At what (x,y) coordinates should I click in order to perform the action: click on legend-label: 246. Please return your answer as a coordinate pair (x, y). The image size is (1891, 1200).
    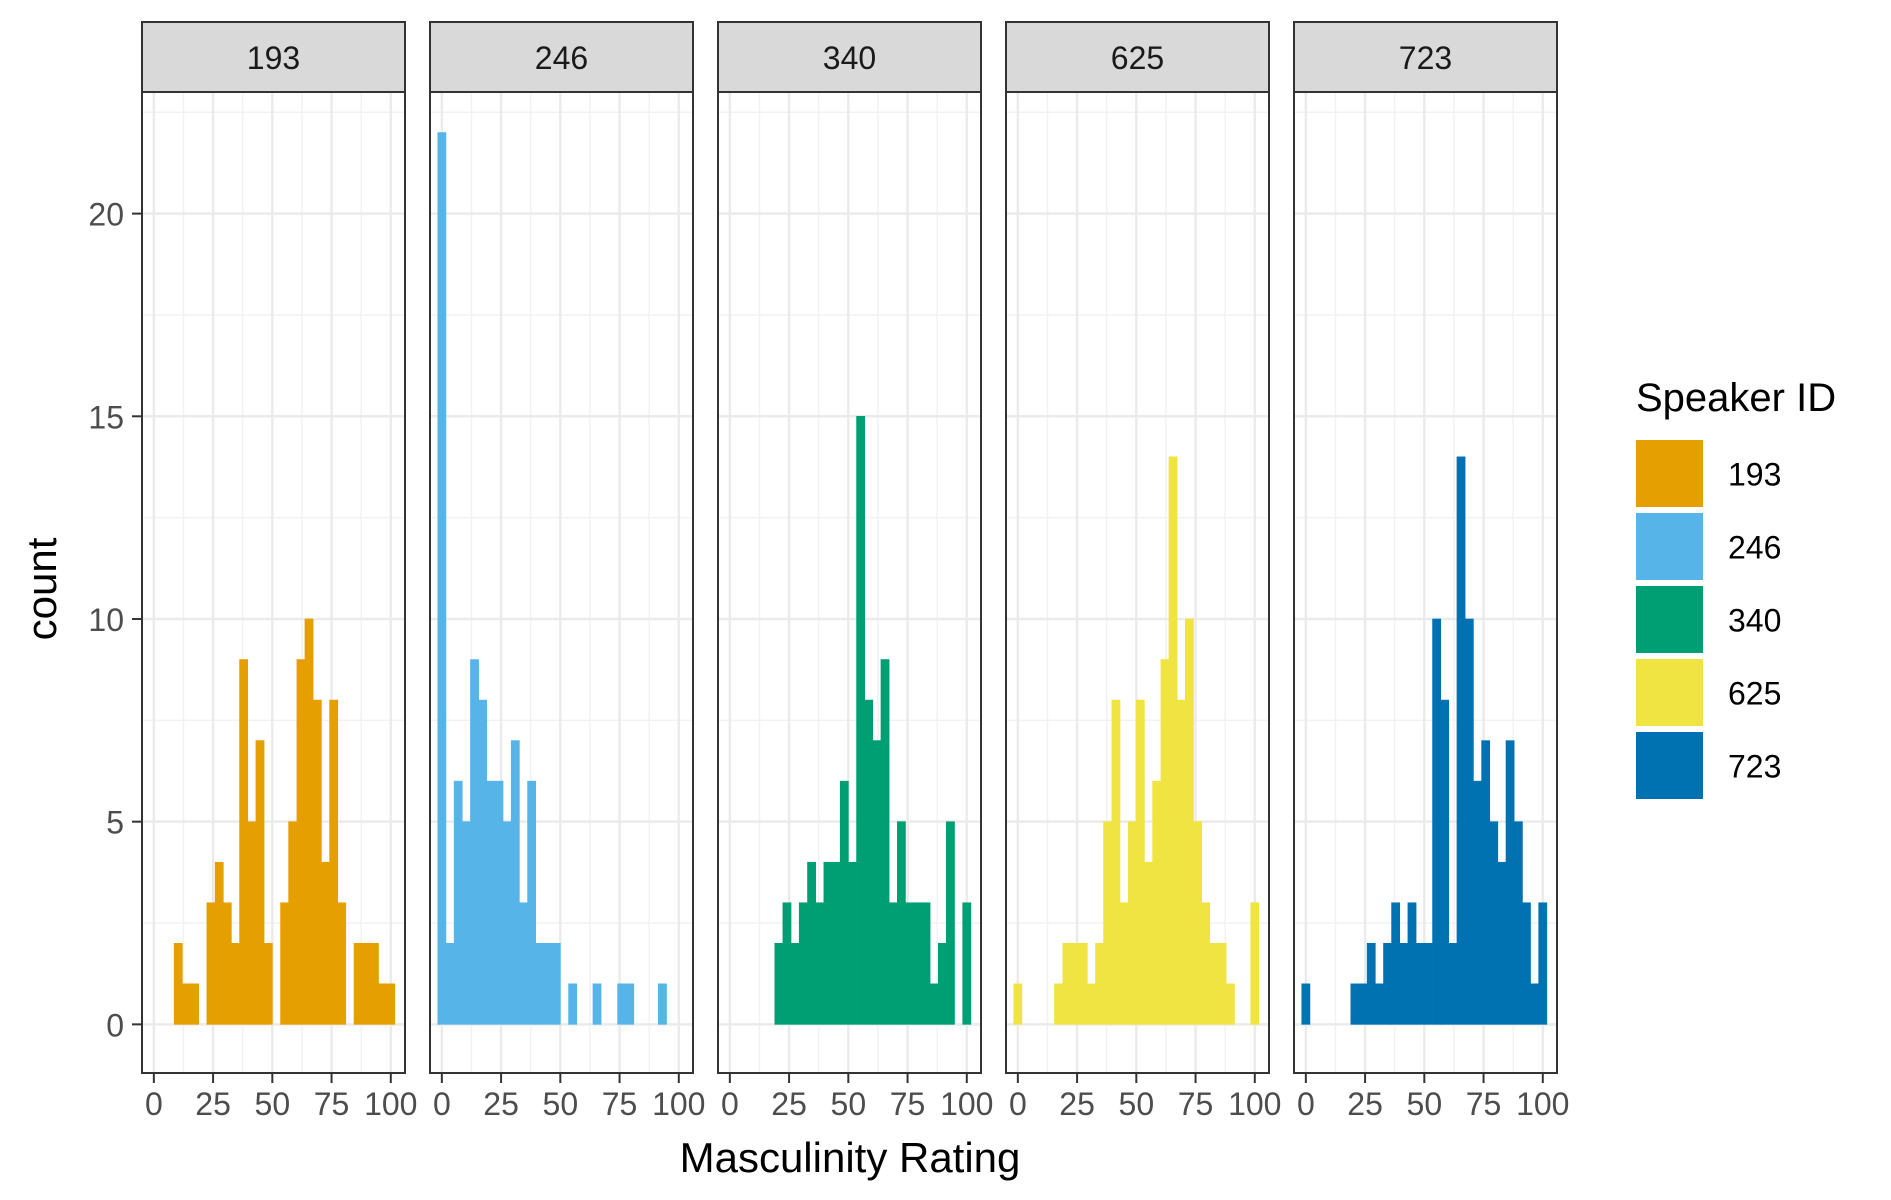
    Looking at the image, I should click on (1754, 548).